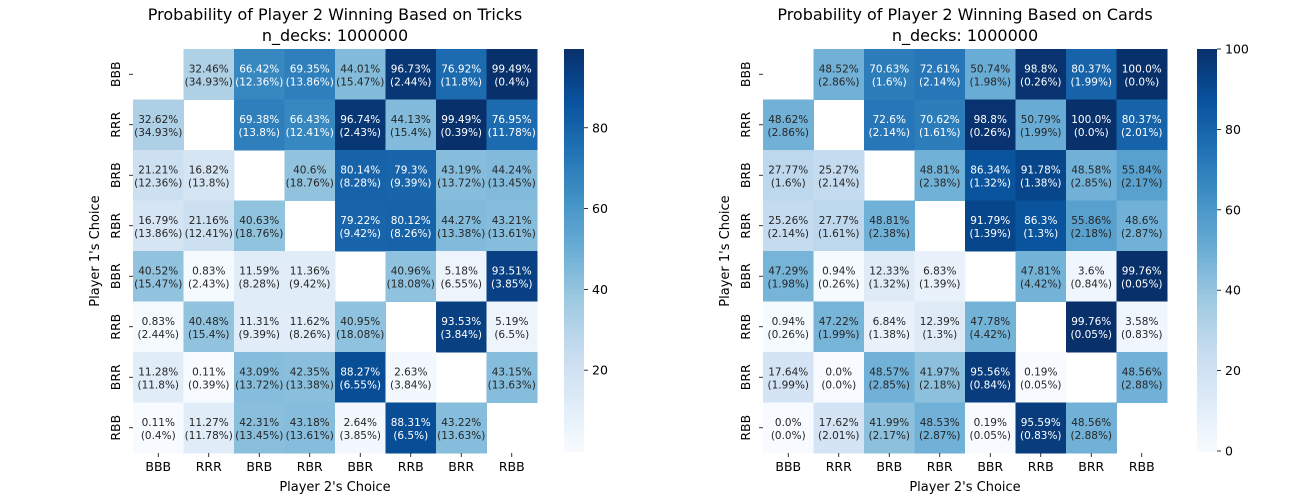 The image size is (1300, 500). I want to click on x-tick-label: RRB, so click(411, 466).